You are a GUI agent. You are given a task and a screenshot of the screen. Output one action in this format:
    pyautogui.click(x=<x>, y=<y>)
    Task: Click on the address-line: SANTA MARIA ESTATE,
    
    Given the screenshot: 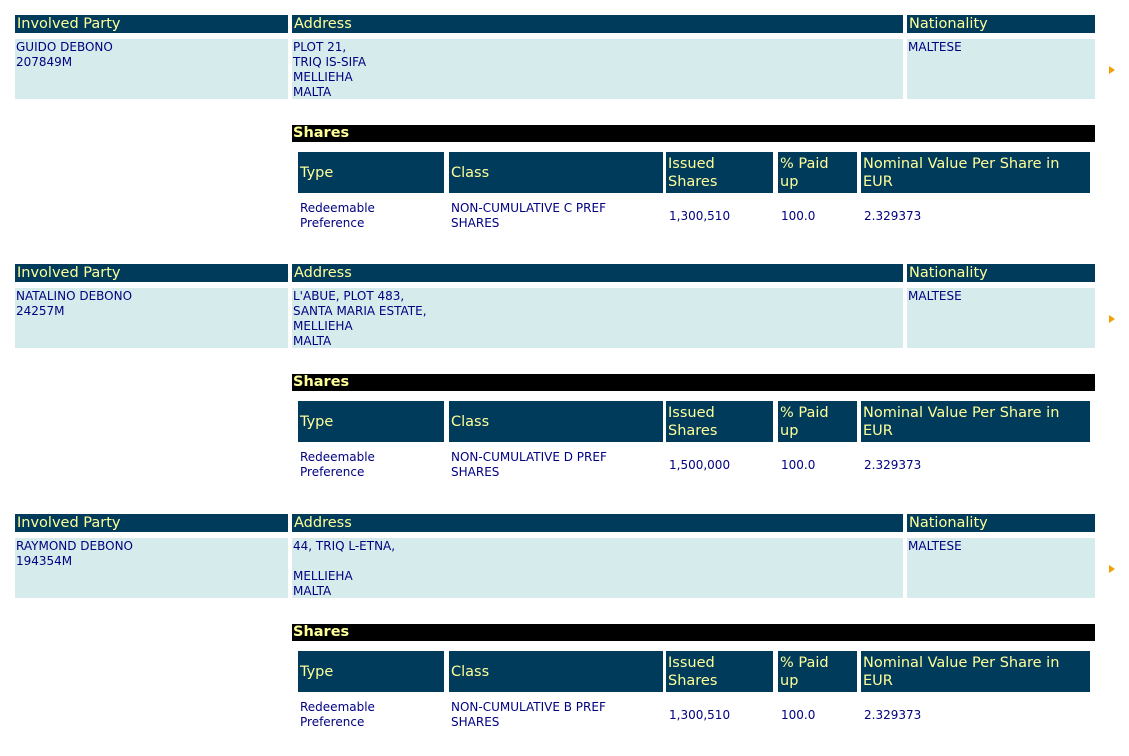 What is the action you would take?
    pyautogui.click(x=360, y=311)
    